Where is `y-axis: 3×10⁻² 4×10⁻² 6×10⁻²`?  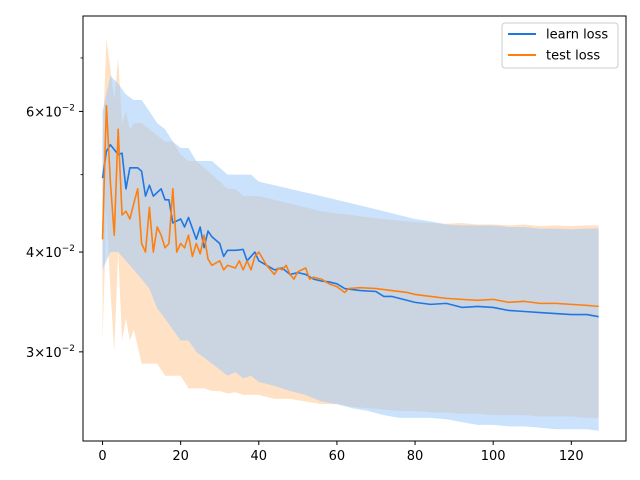 y-axis: 3×10⁻² 4×10⁻² 6×10⁻² is located at coordinates (54, 209).